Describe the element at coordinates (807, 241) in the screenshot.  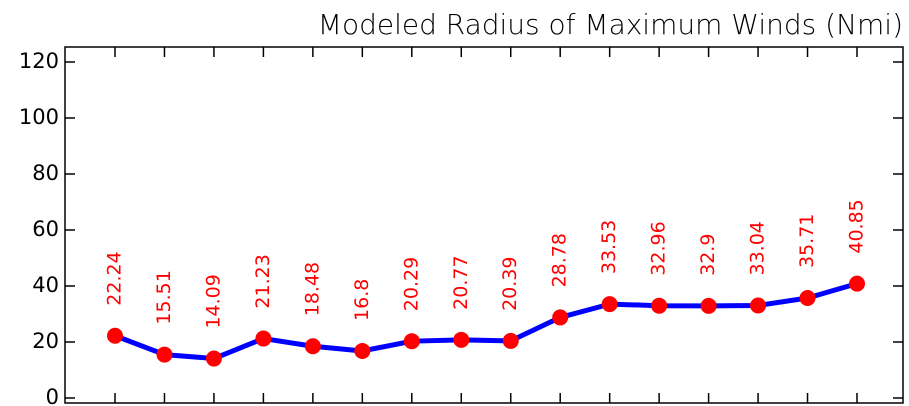
I see `value-label: 35.71` at that location.